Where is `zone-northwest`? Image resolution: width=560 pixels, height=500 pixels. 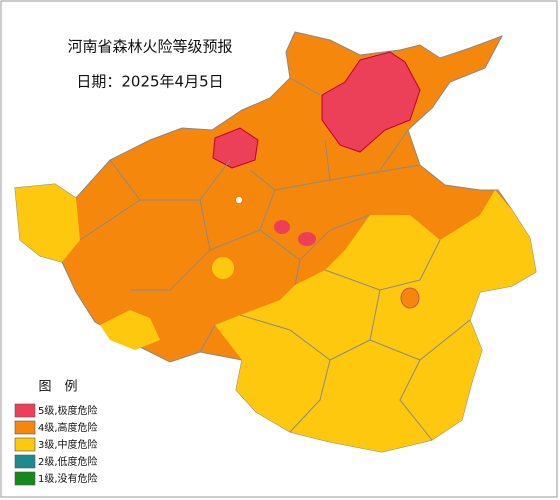
zone-northwest is located at coordinates (235, 148).